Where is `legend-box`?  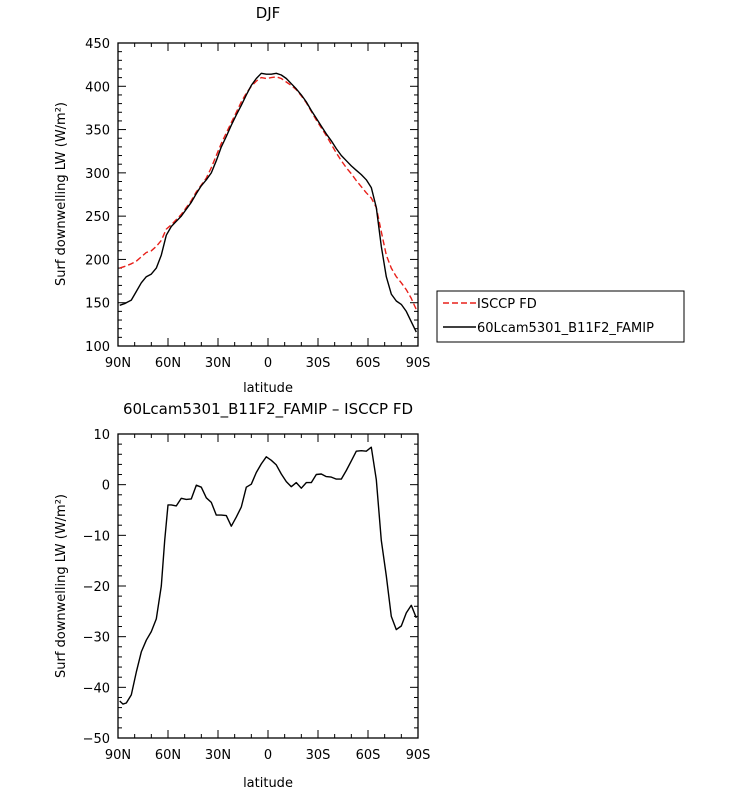
legend-box is located at coordinates (560, 316).